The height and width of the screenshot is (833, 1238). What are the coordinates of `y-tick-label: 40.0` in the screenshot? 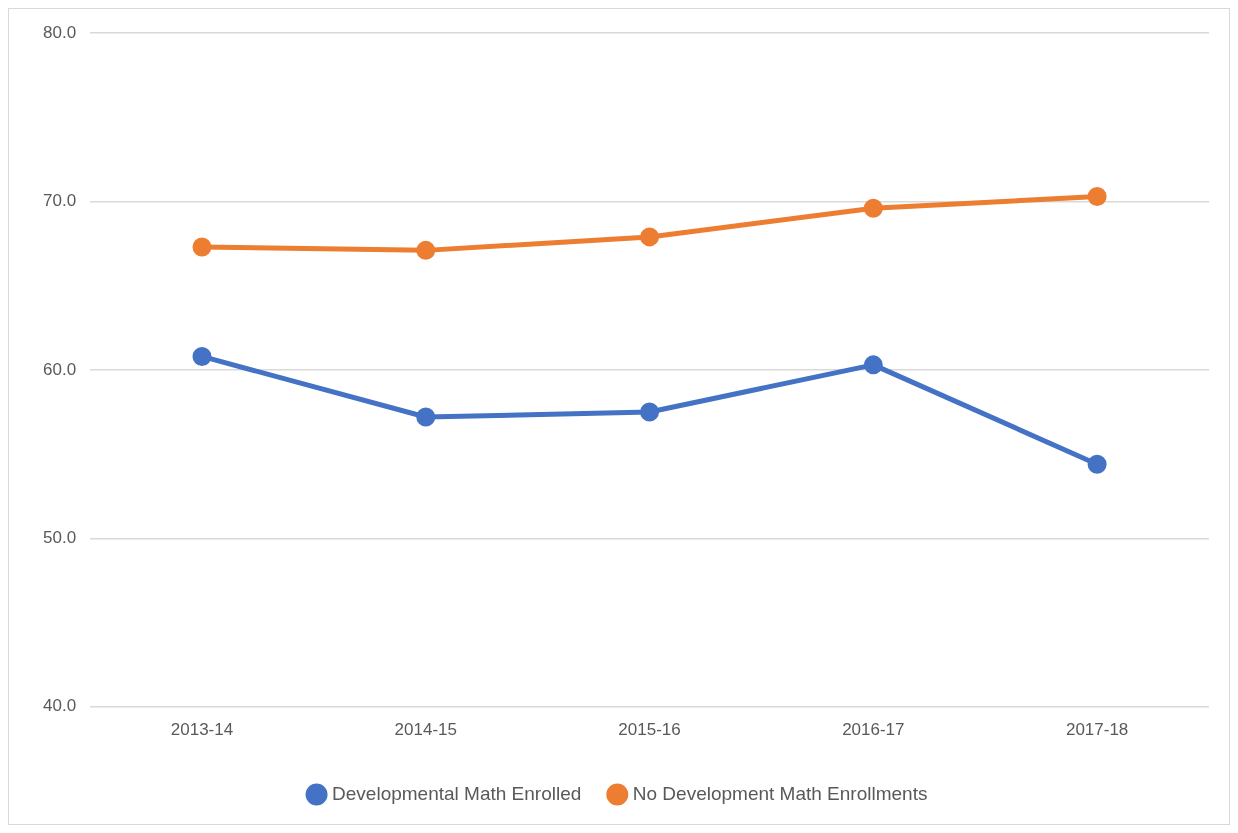 It's located at (59, 706).